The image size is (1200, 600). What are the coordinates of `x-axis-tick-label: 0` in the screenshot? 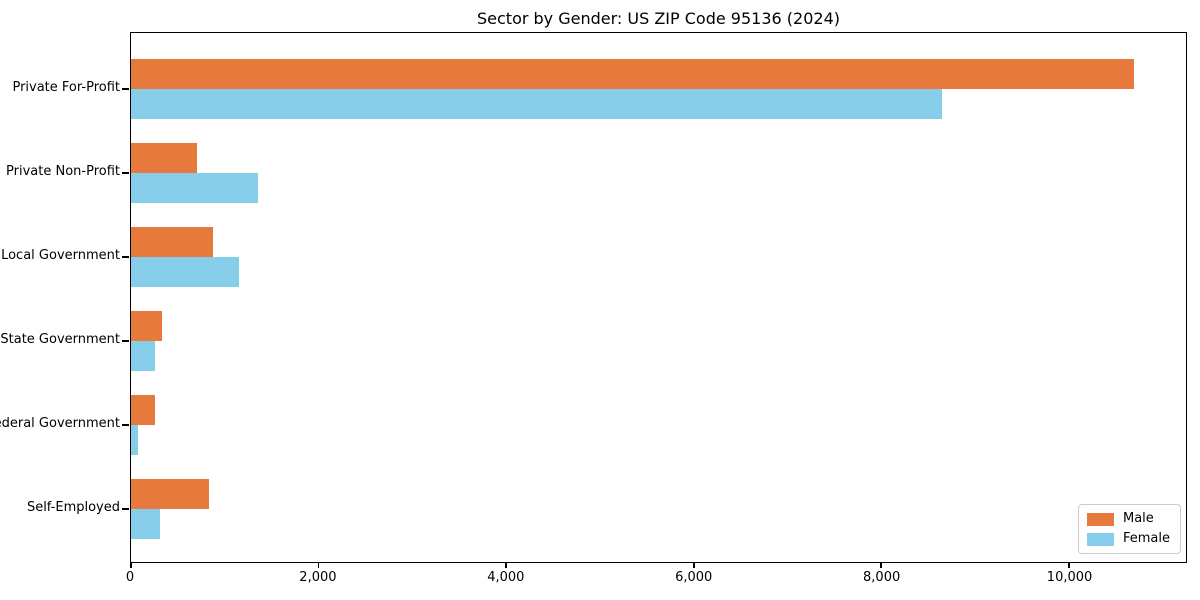 It's located at (130, 577).